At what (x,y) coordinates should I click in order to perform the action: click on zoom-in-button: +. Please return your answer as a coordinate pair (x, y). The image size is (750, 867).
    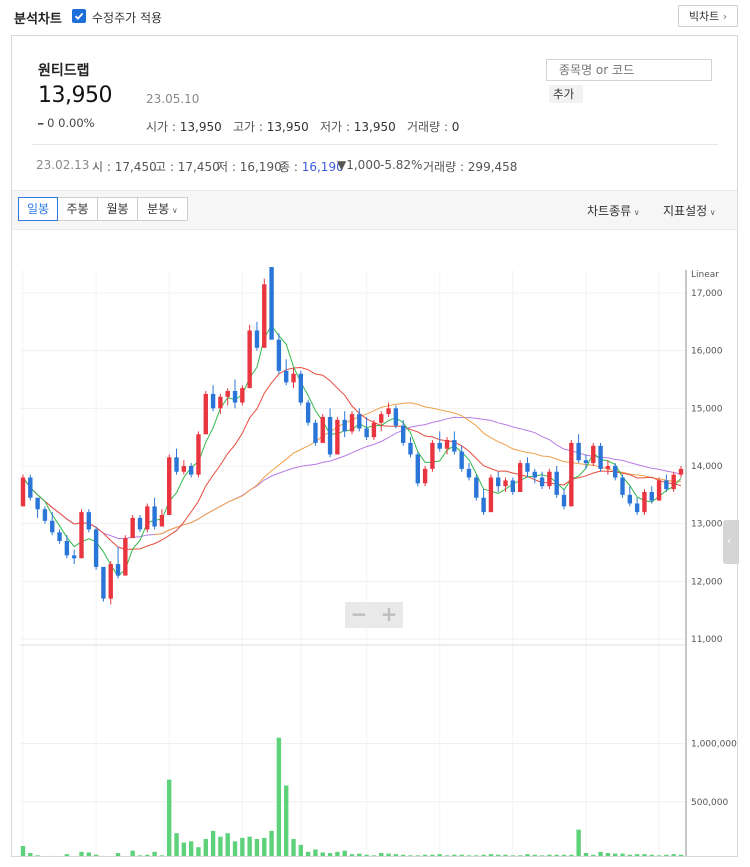
    Looking at the image, I should click on (389, 614).